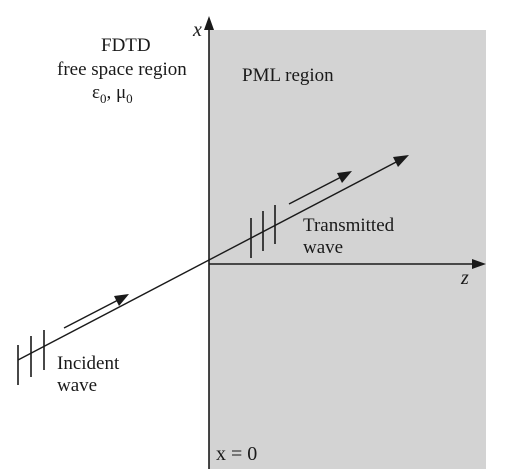  Describe the element at coordinates (112, 94) in the screenshot. I see `free-space-constants: ε0, μ0` at that location.